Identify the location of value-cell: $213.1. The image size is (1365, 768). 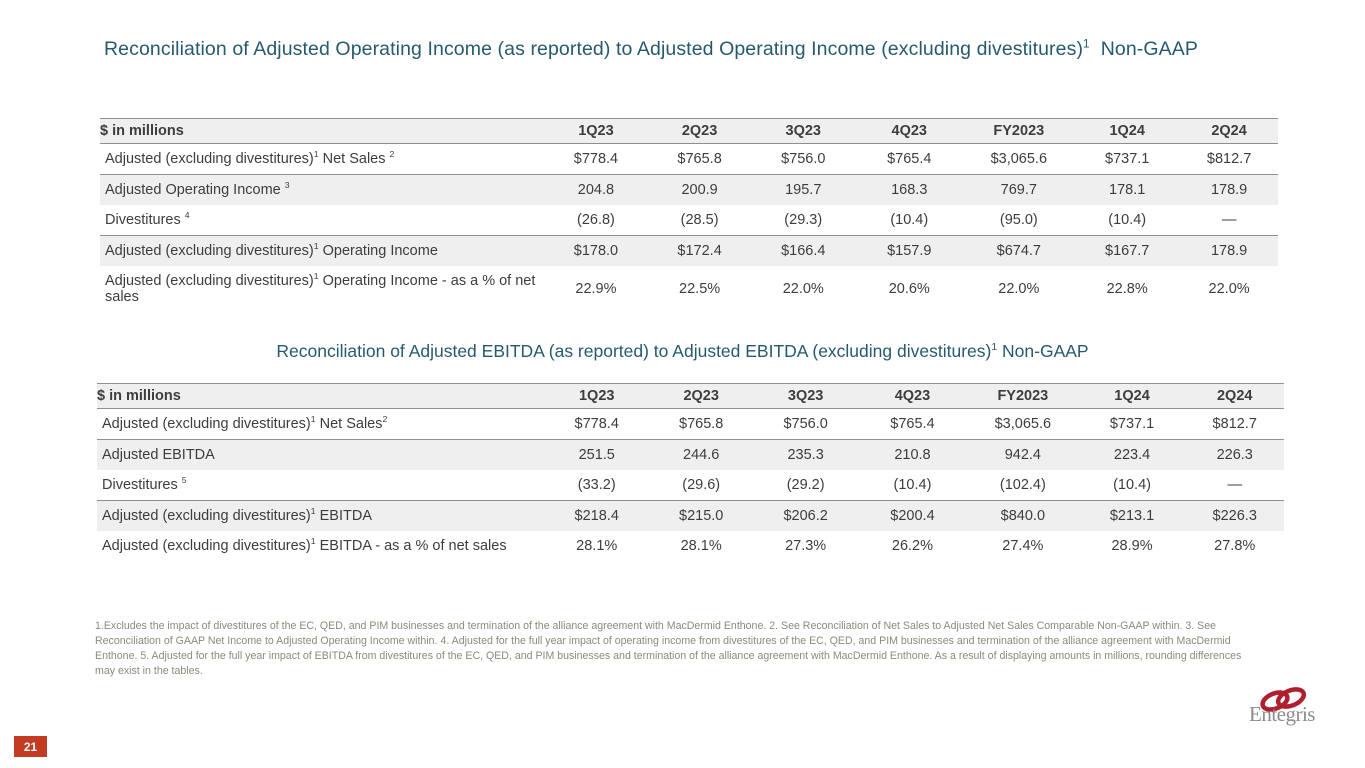
(1132, 515).